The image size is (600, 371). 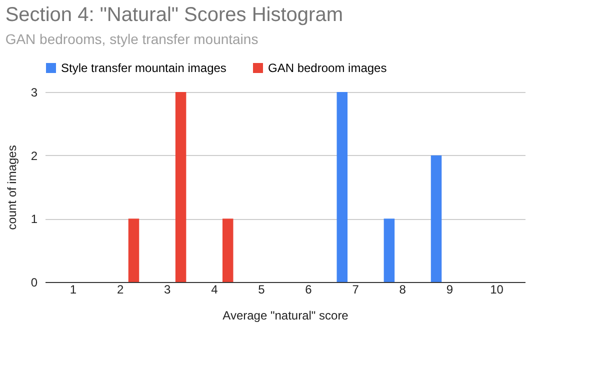 What do you see at coordinates (168, 289) in the screenshot?
I see `x-tick-label: 3` at bounding box center [168, 289].